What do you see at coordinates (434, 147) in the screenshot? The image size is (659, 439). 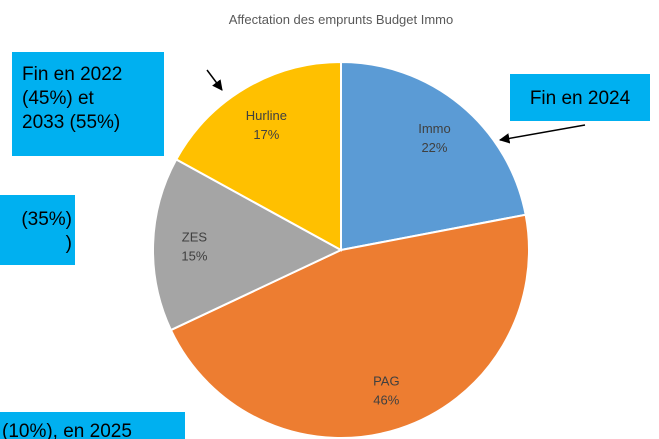 I see `slice-value-label: 22%` at bounding box center [434, 147].